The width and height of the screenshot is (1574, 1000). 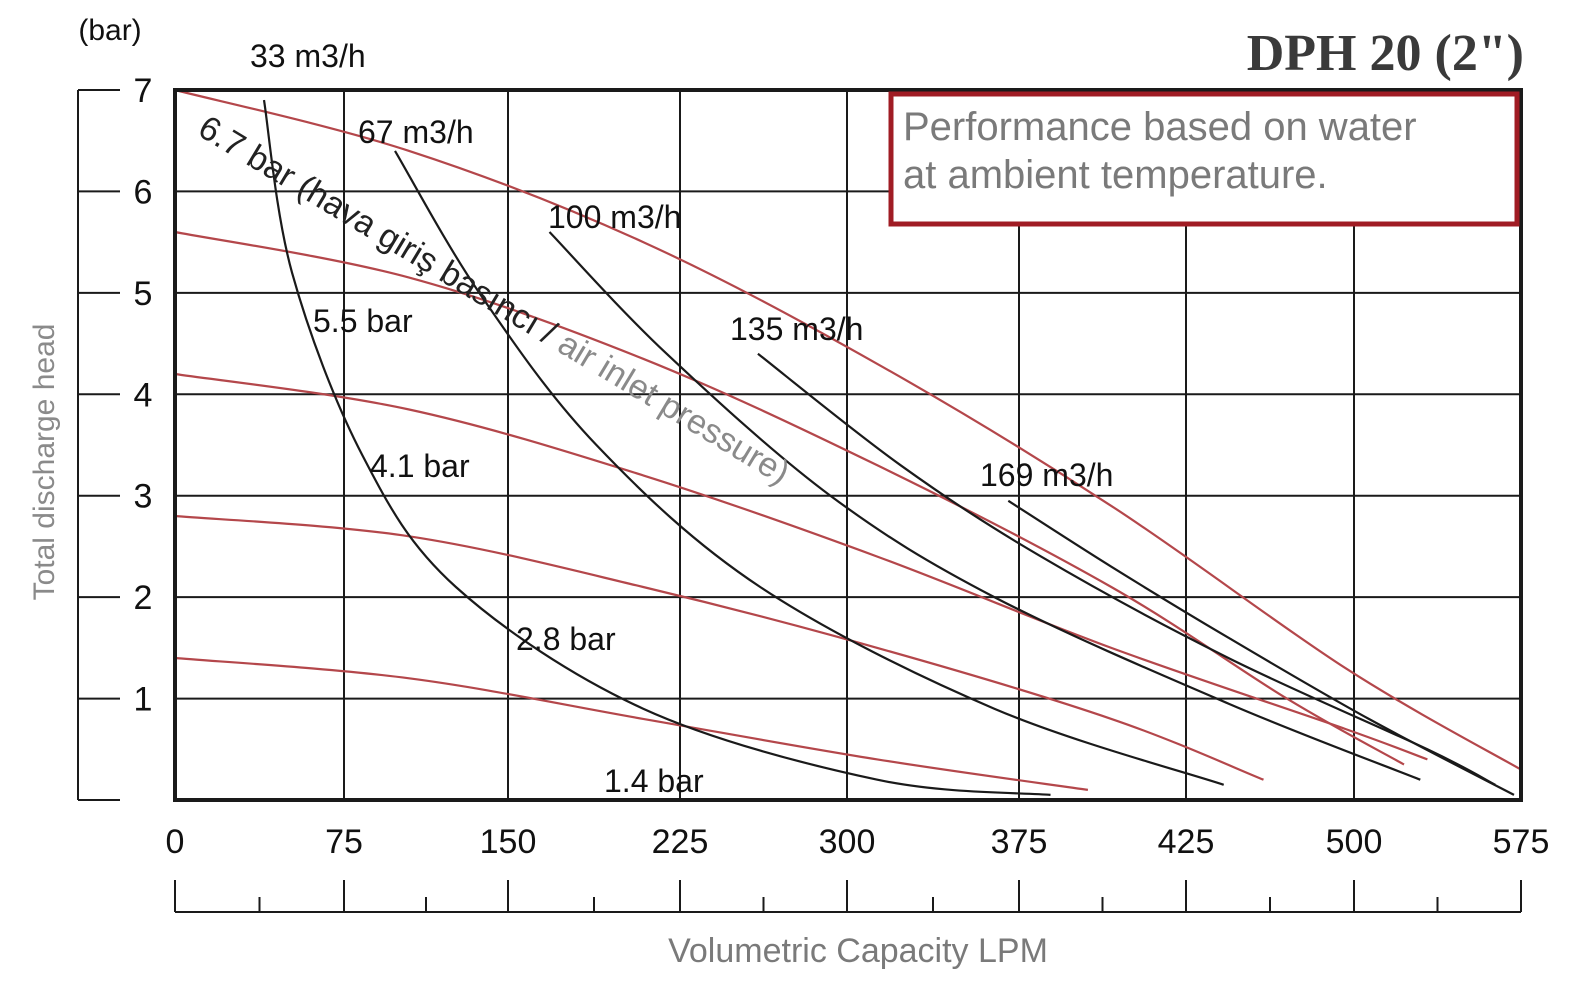 What do you see at coordinates (344, 842) in the screenshot?
I see `x-tick-label-75: 75` at bounding box center [344, 842].